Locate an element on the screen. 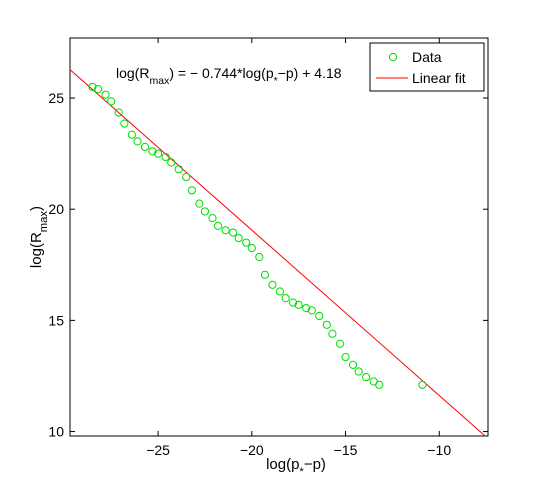 This screenshot has width=545, height=490. x-tick-label: −10 is located at coordinates (439, 450).